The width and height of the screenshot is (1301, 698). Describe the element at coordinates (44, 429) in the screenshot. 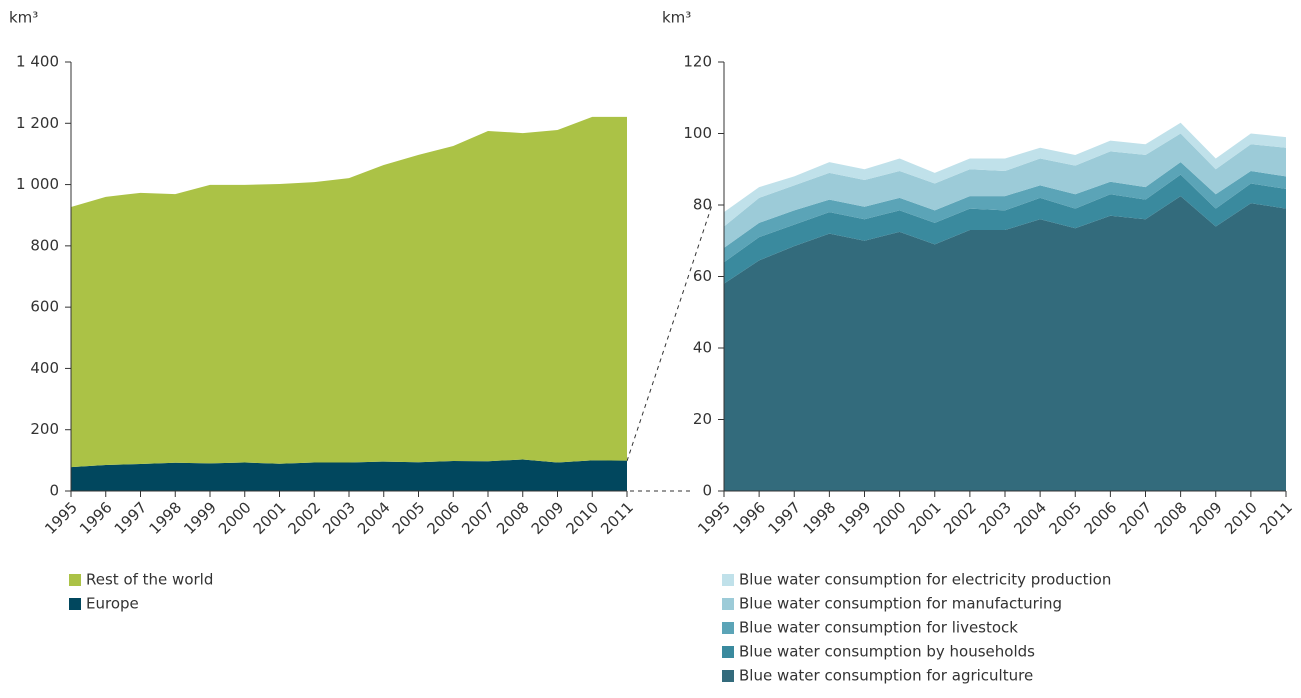

I see `y-tick-label: 200` at that location.